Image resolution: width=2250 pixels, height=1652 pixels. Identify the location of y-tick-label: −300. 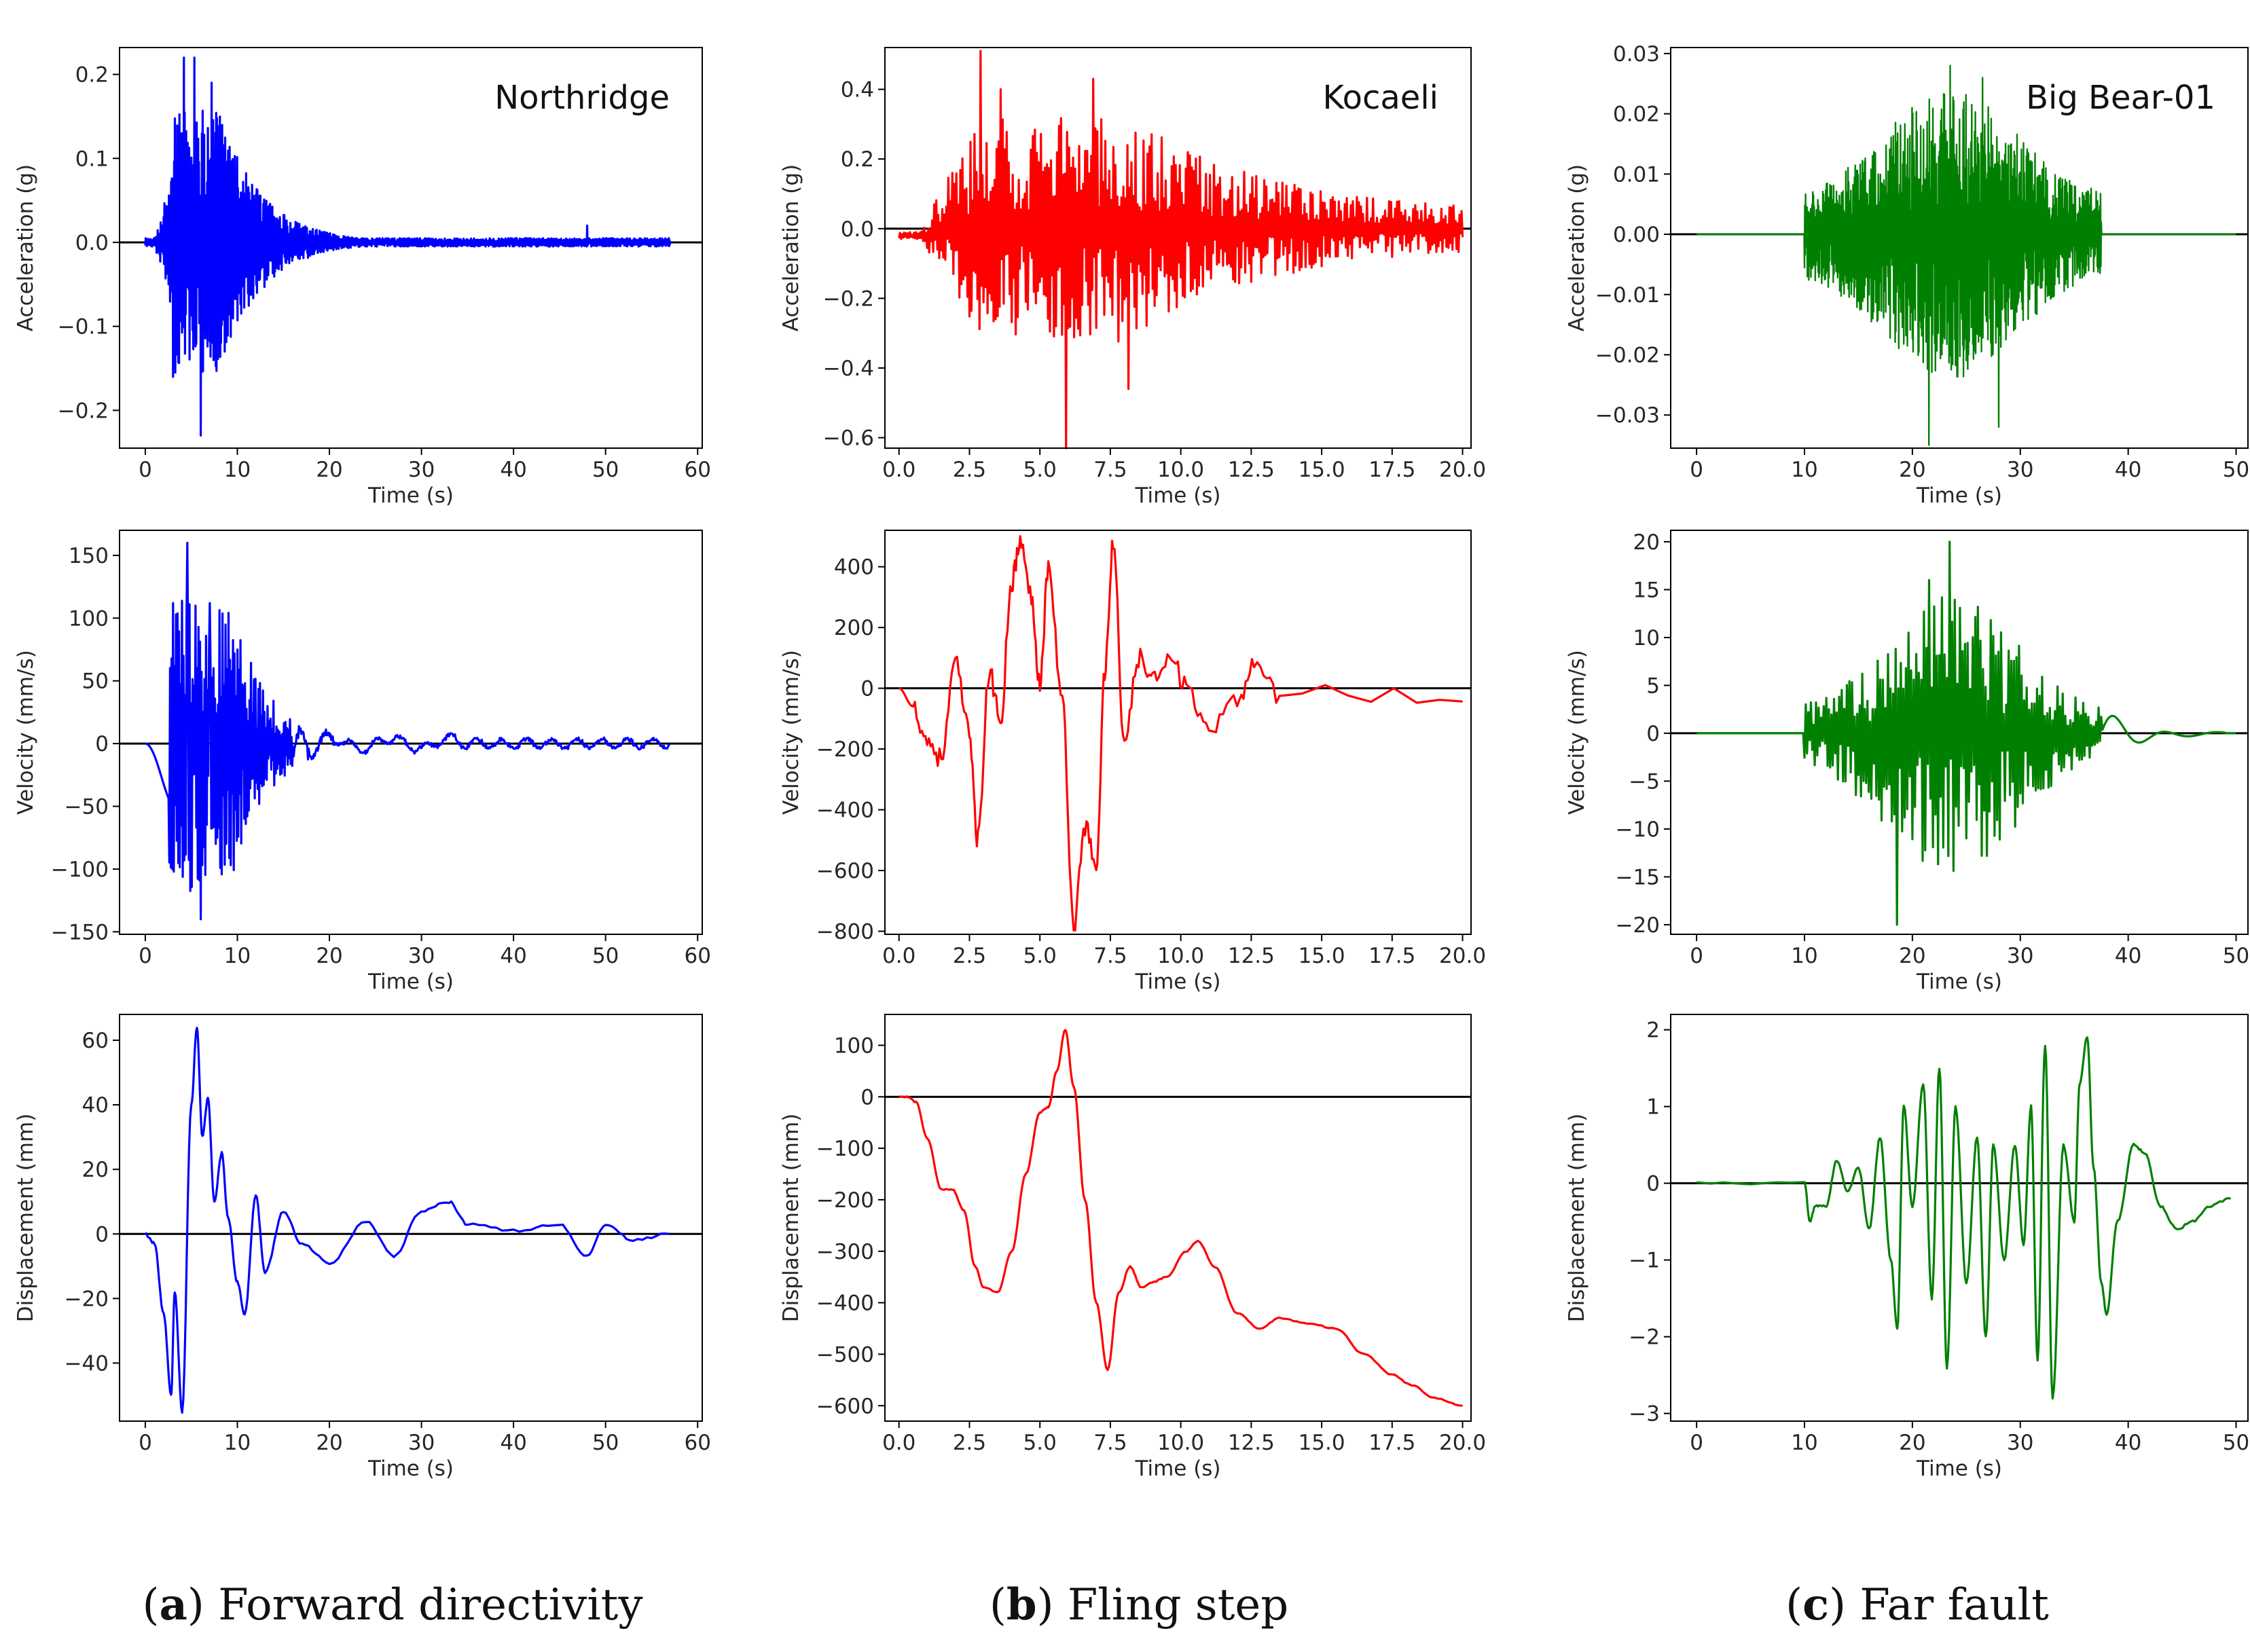
(845, 1252).